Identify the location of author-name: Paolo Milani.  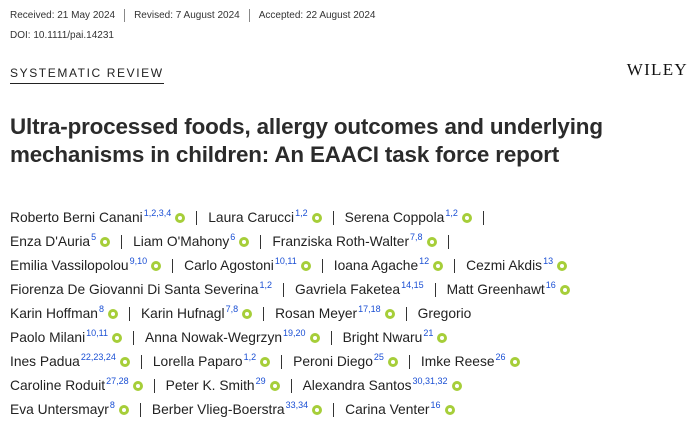
(48, 337).